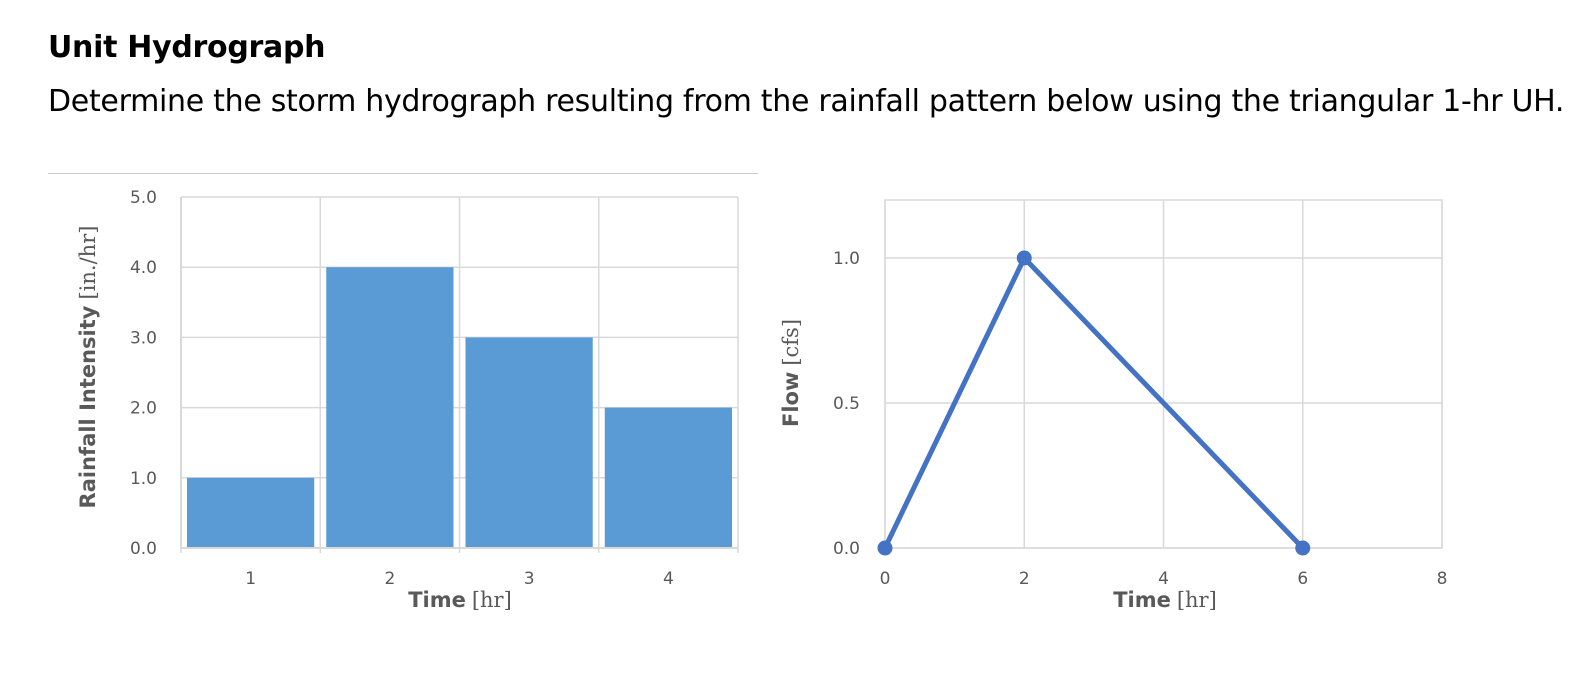 The image size is (1595, 675). I want to click on right-x-ticks: 0 2 4 6 8, so click(1164, 579).